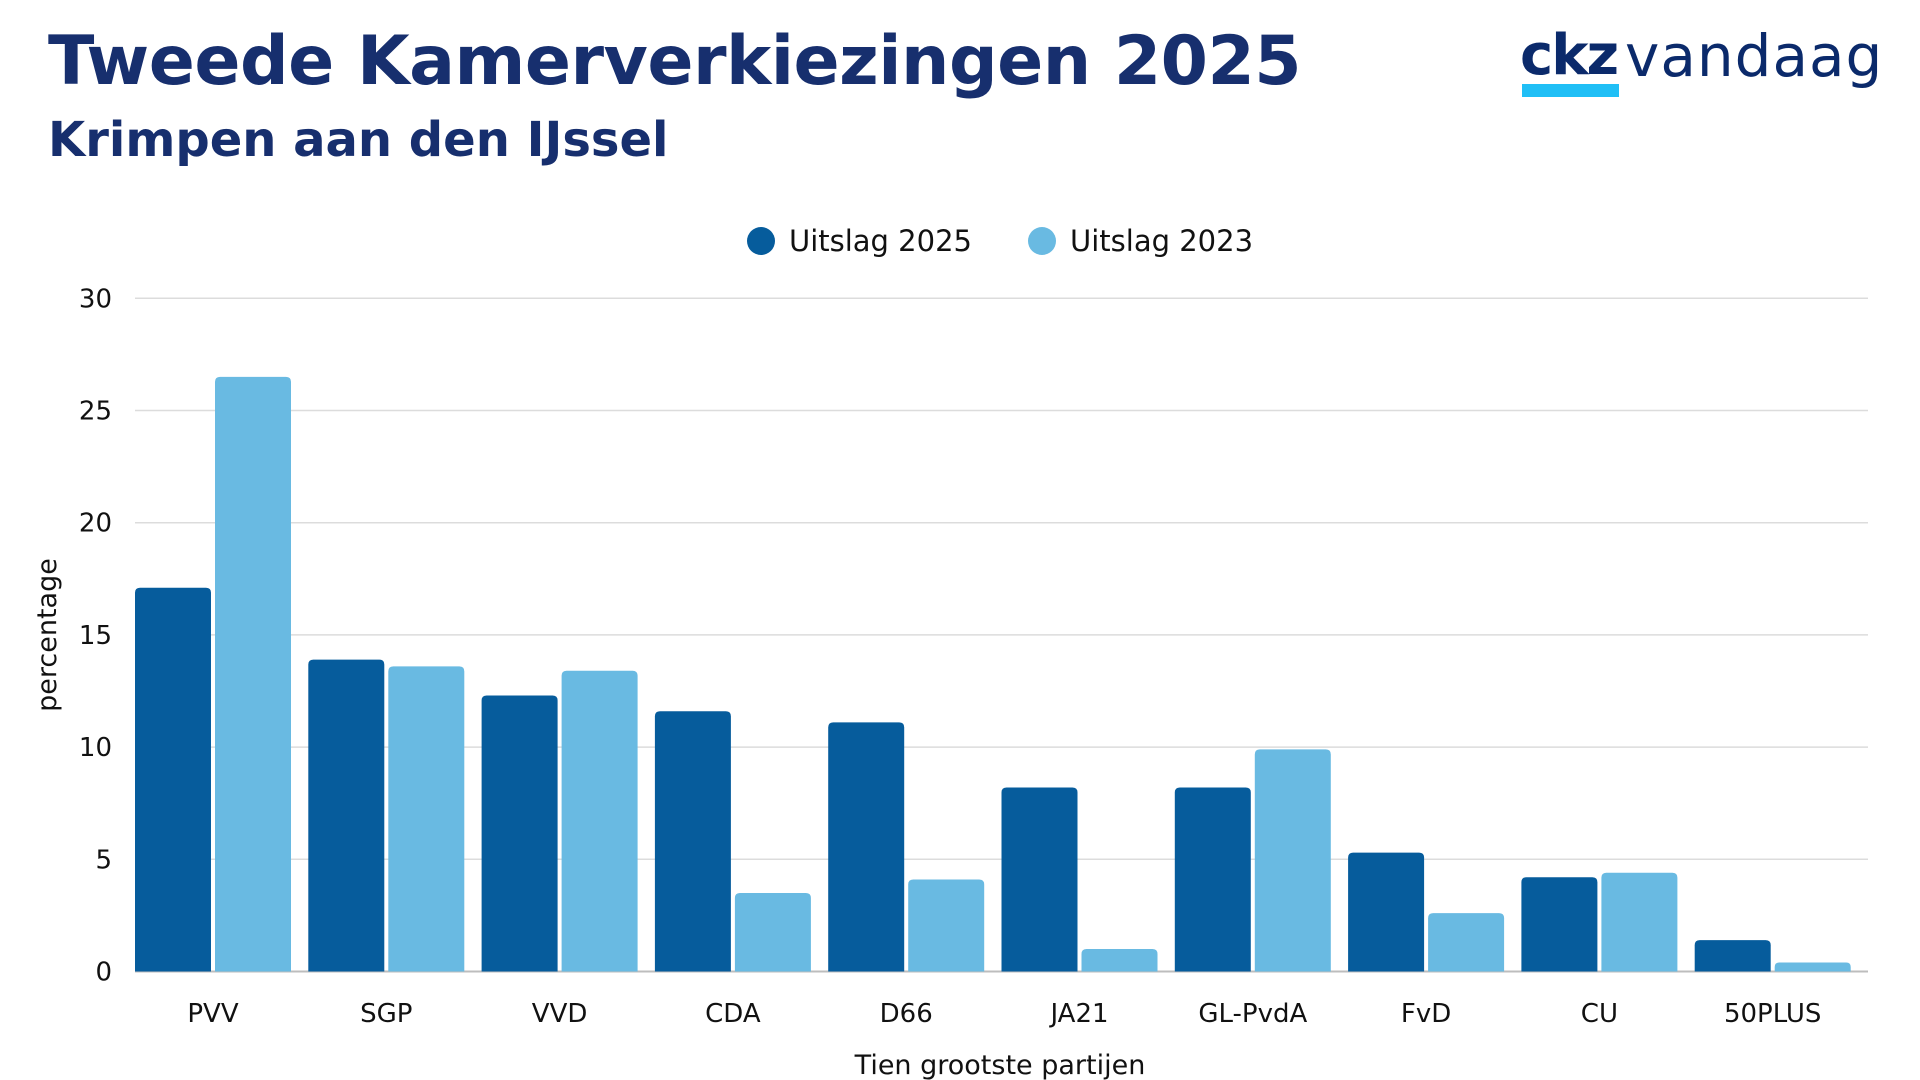  I want to click on y-tick-label: 15, so click(95, 636).